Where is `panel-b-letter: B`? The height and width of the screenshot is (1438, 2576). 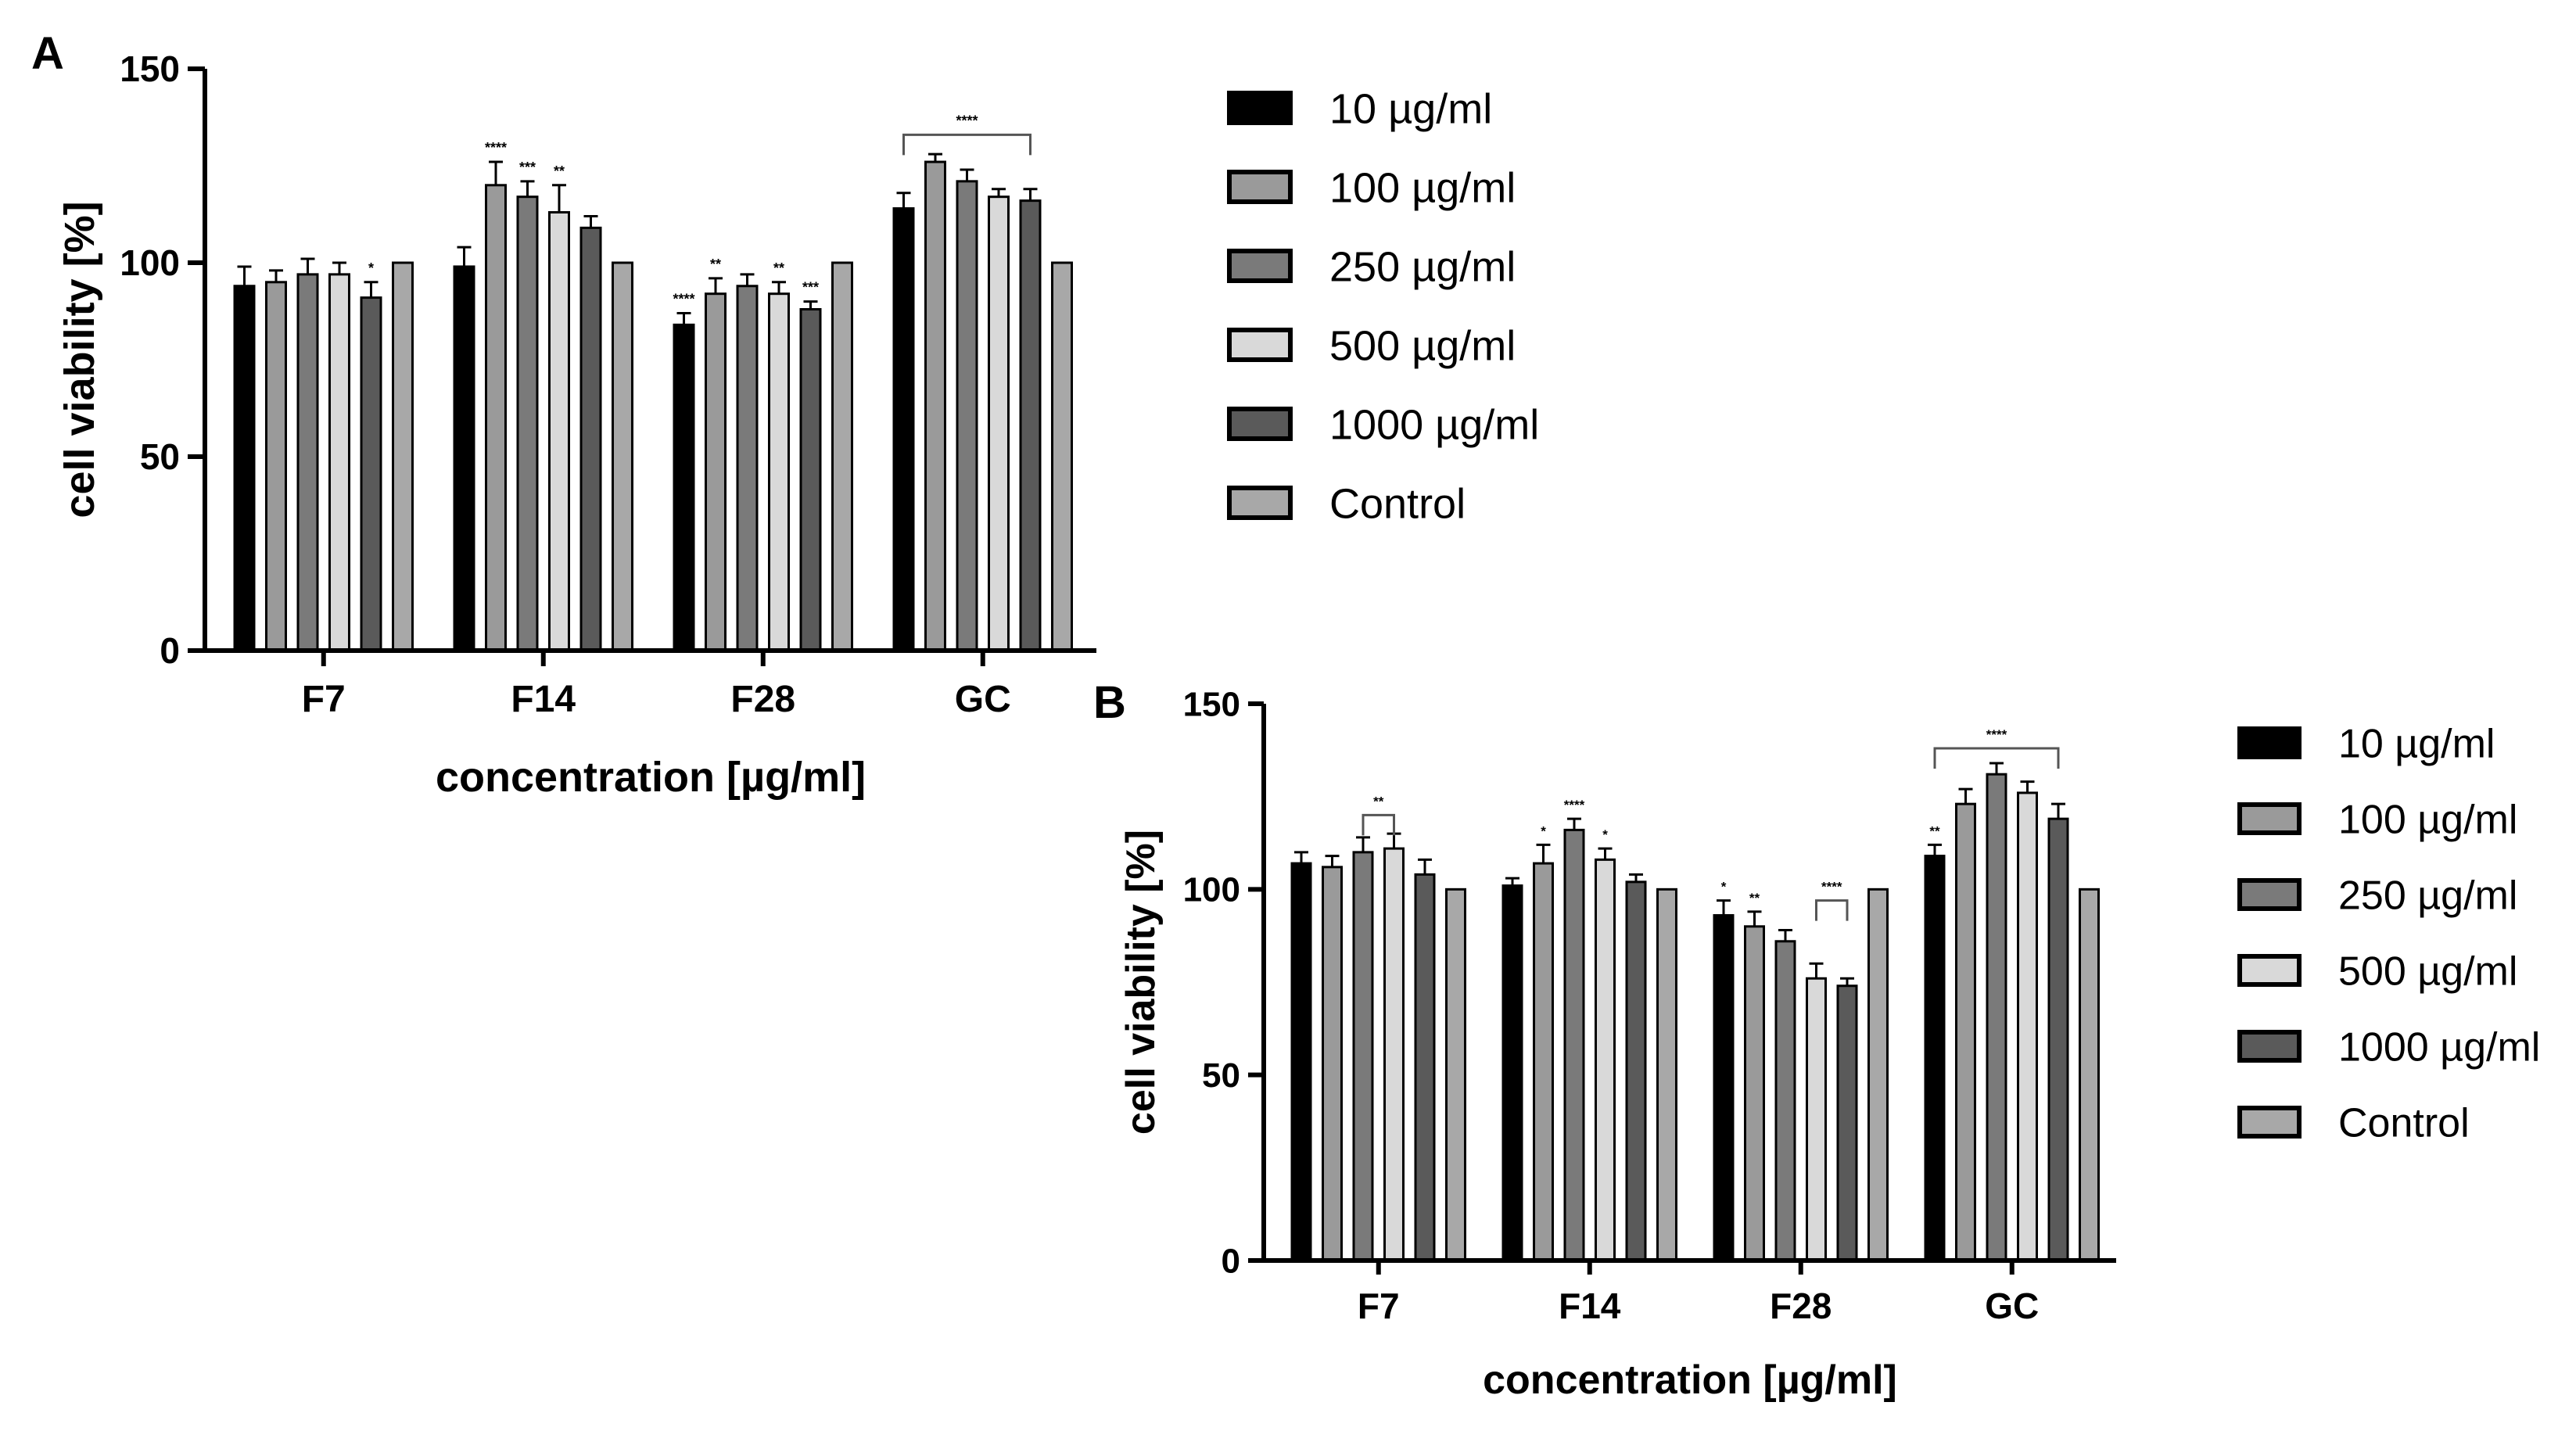 panel-b-letter: B is located at coordinates (1109, 703).